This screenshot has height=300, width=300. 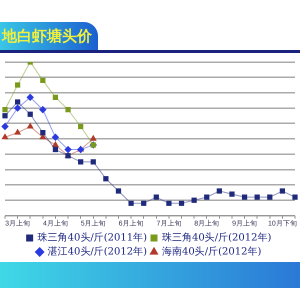 I want to click on chart-title: 地白虾塘头价, so click(x=49, y=36).